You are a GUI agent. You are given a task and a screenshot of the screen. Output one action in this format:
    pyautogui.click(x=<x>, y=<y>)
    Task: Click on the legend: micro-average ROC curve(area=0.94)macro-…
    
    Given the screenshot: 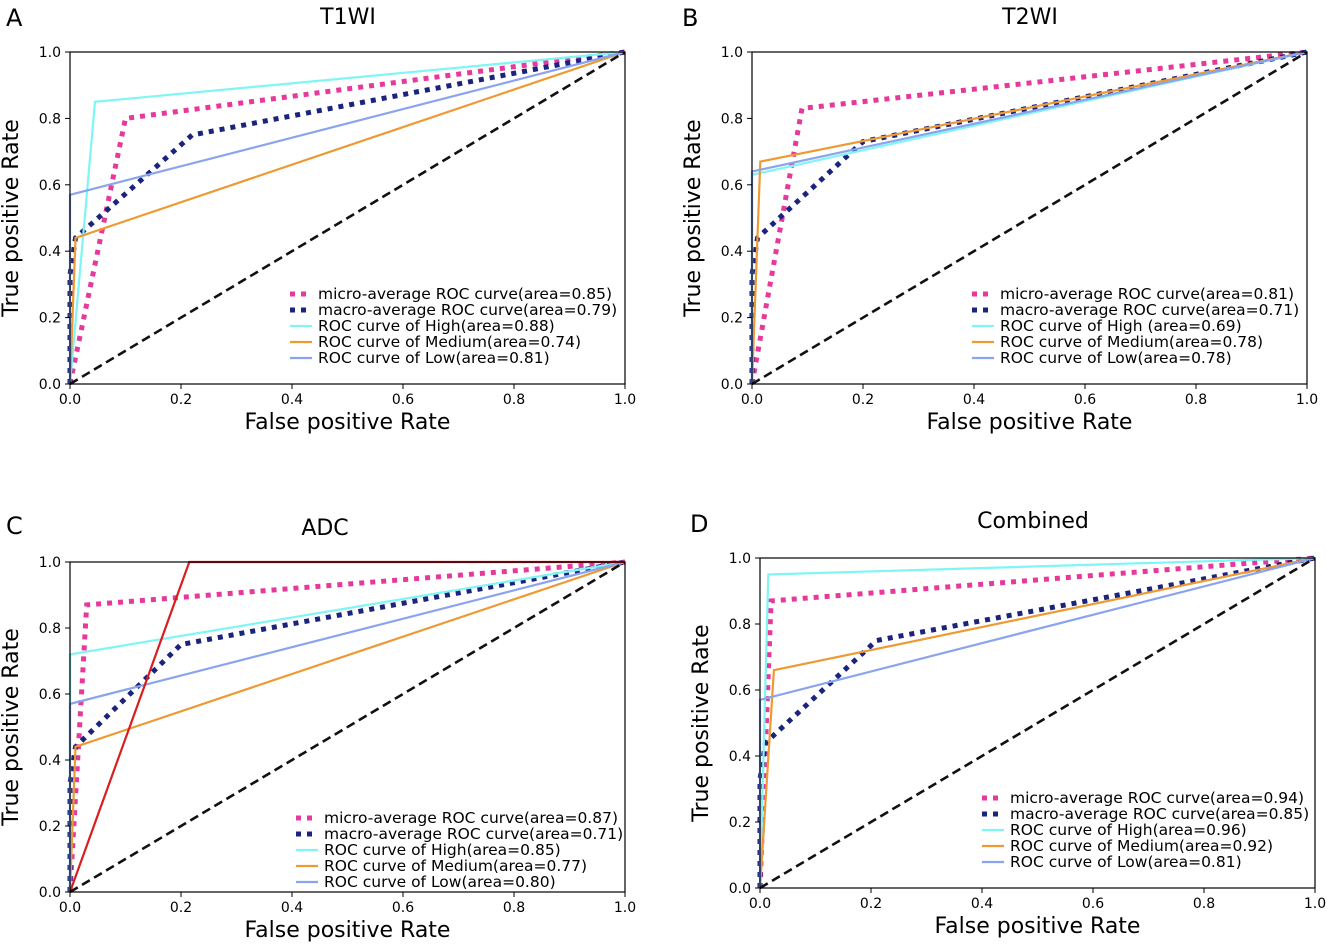 What is the action you would take?
    pyautogui.click(x=1145, y=830)
    